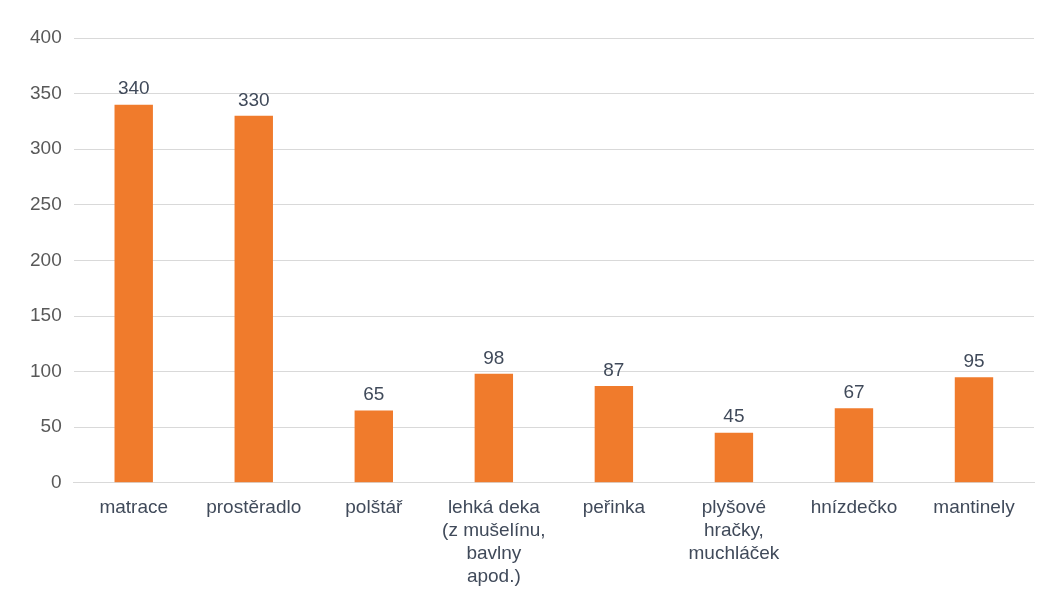  I want to click on x-tick-label: plyšové hračky, muchláček, so click(734, 530).